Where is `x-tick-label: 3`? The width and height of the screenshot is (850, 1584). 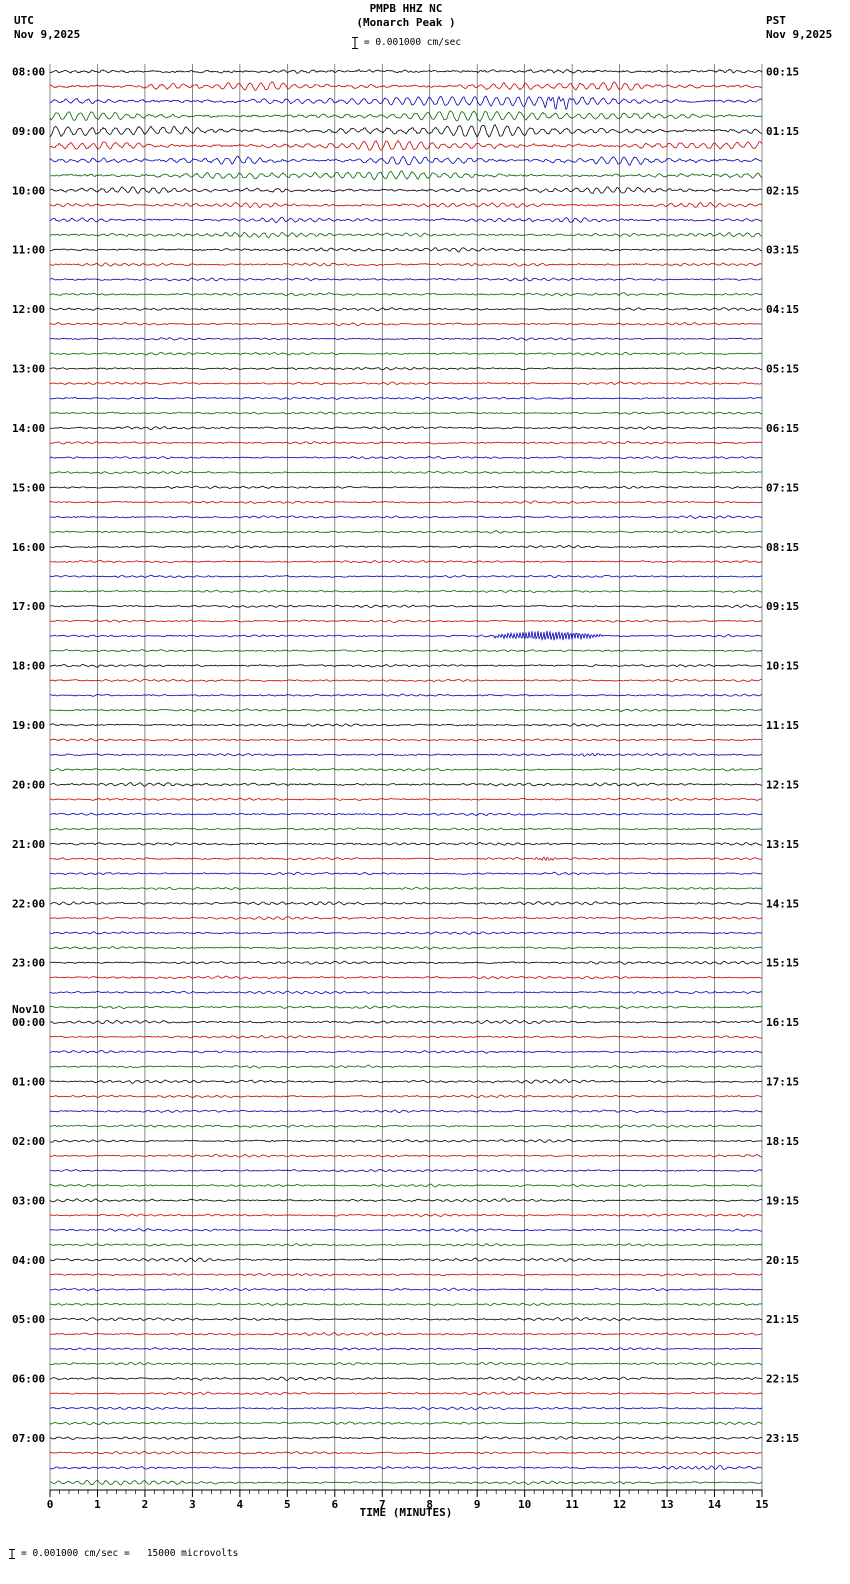
x-tick-label: 3 is located at coordinates (192, 1504).